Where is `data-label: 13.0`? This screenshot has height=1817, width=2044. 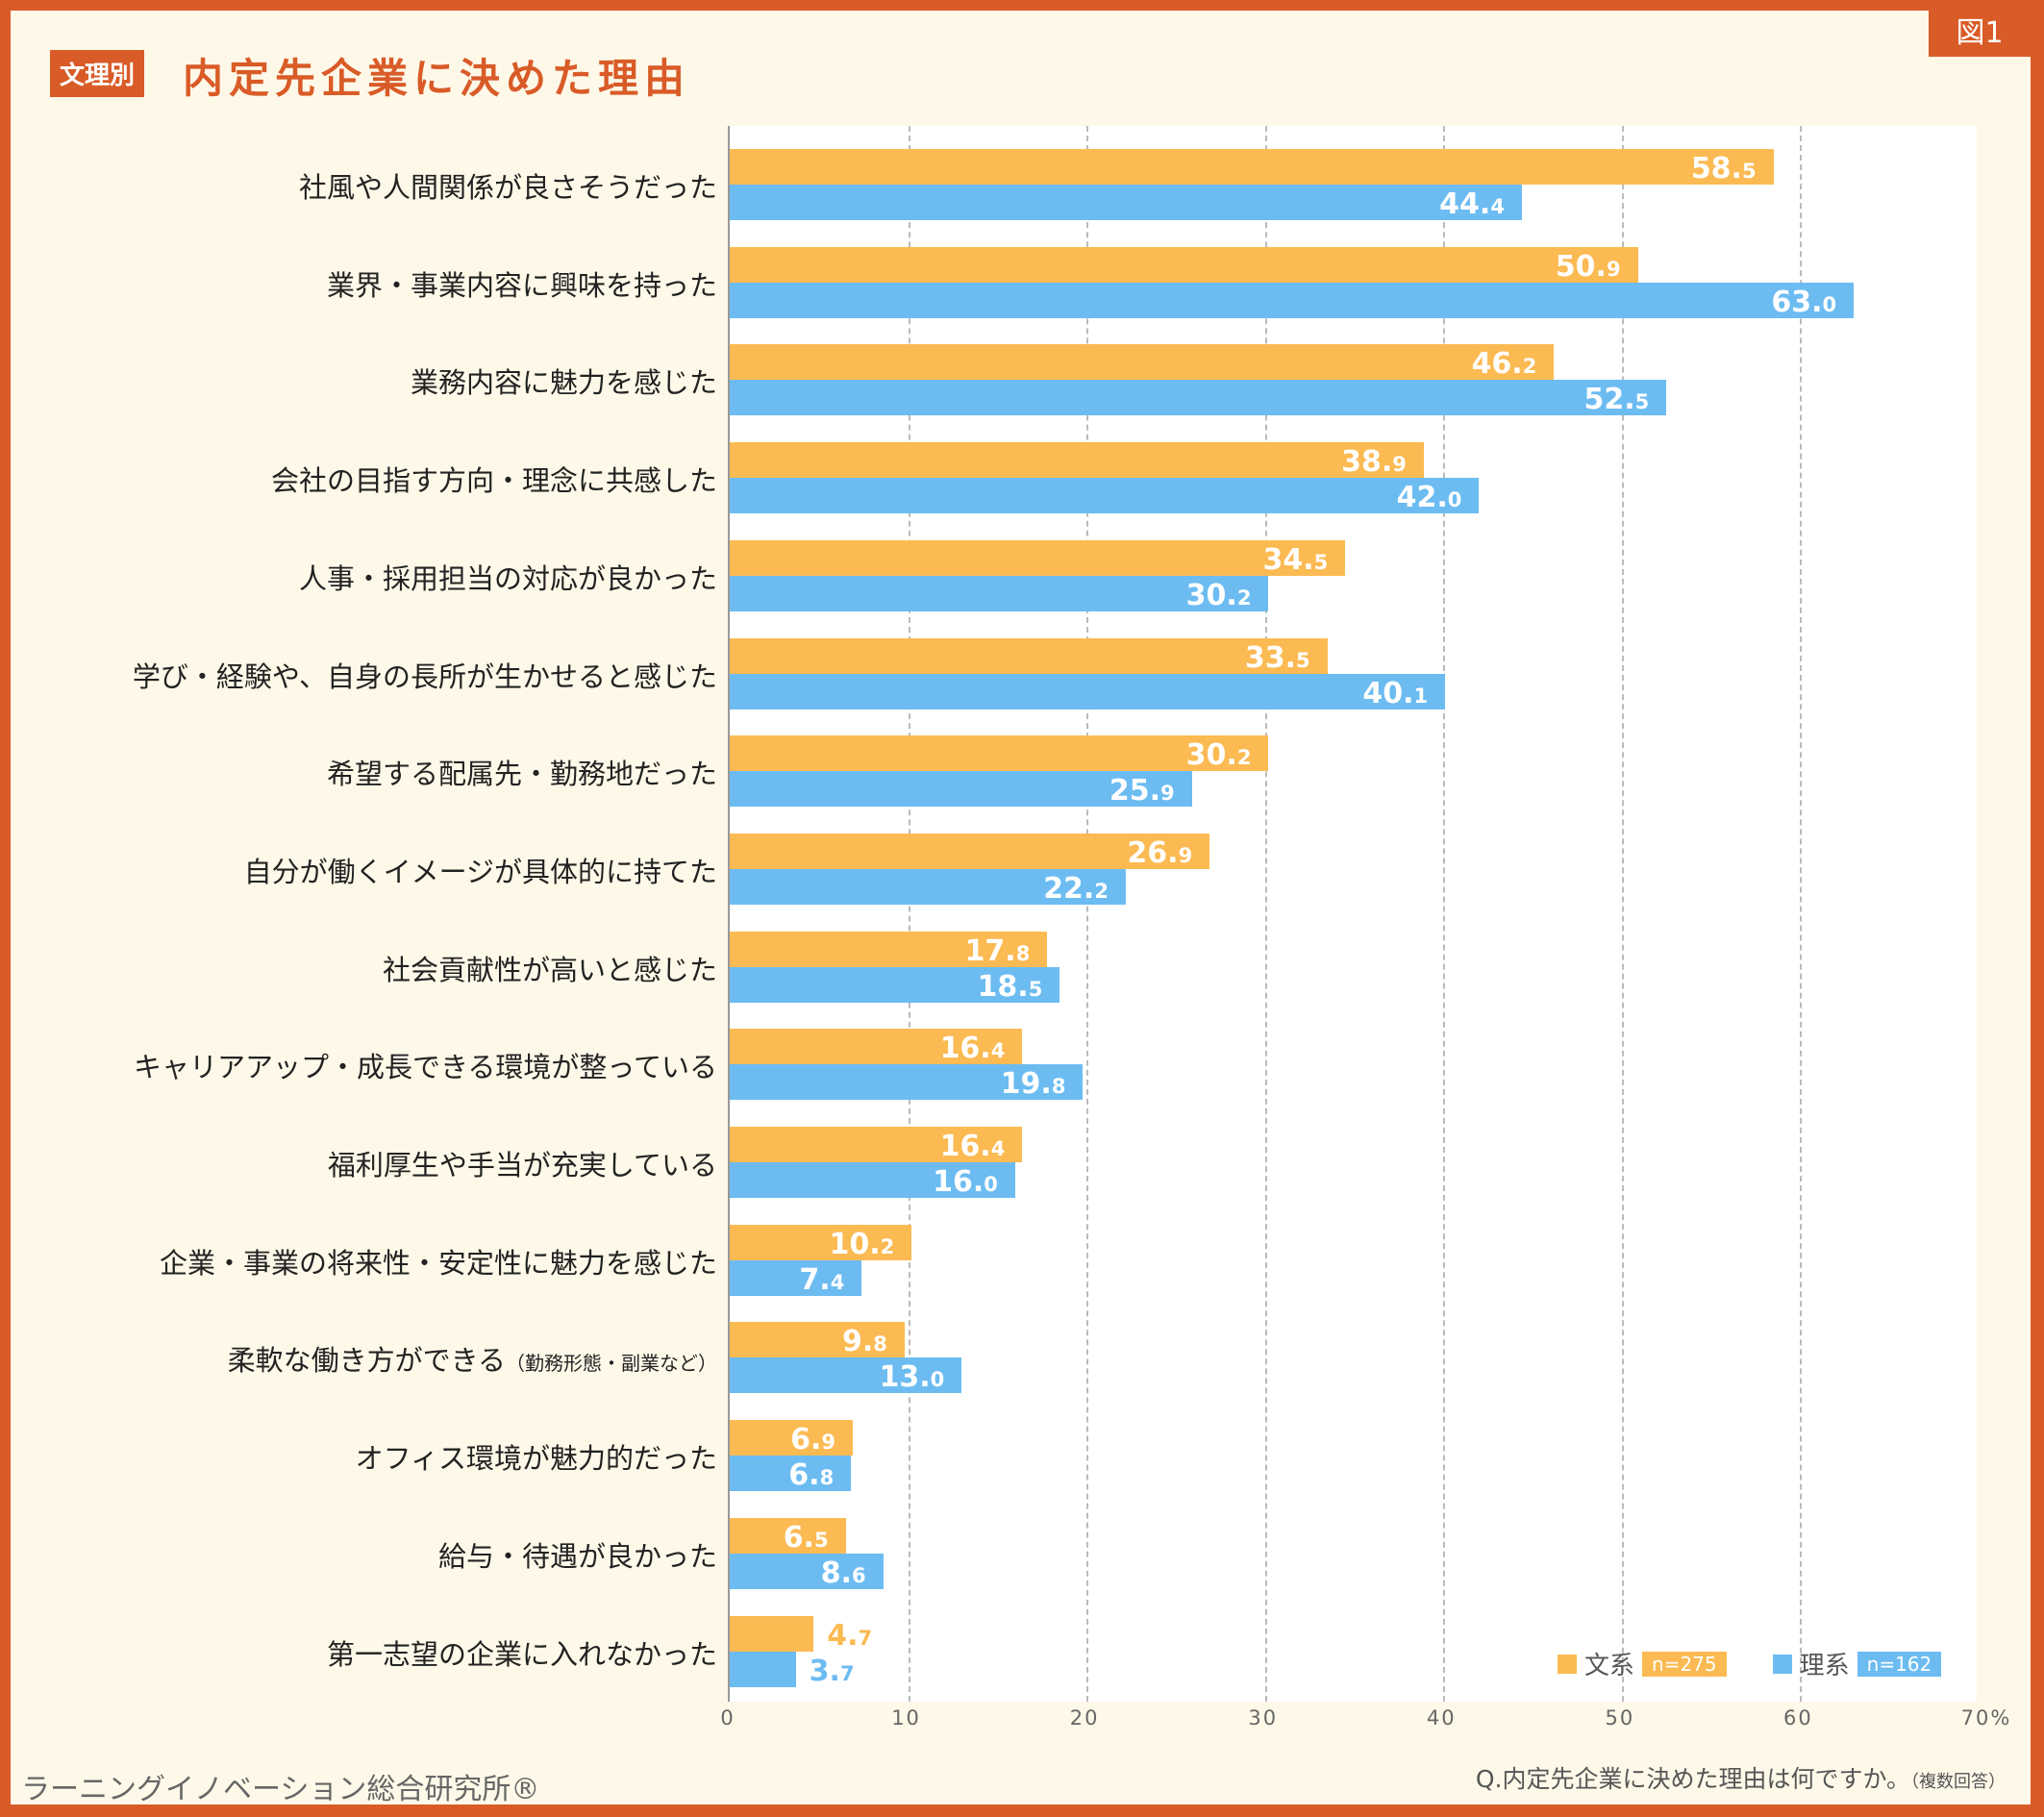 data-label: 13.0 is located at coordinates (912, 1377).